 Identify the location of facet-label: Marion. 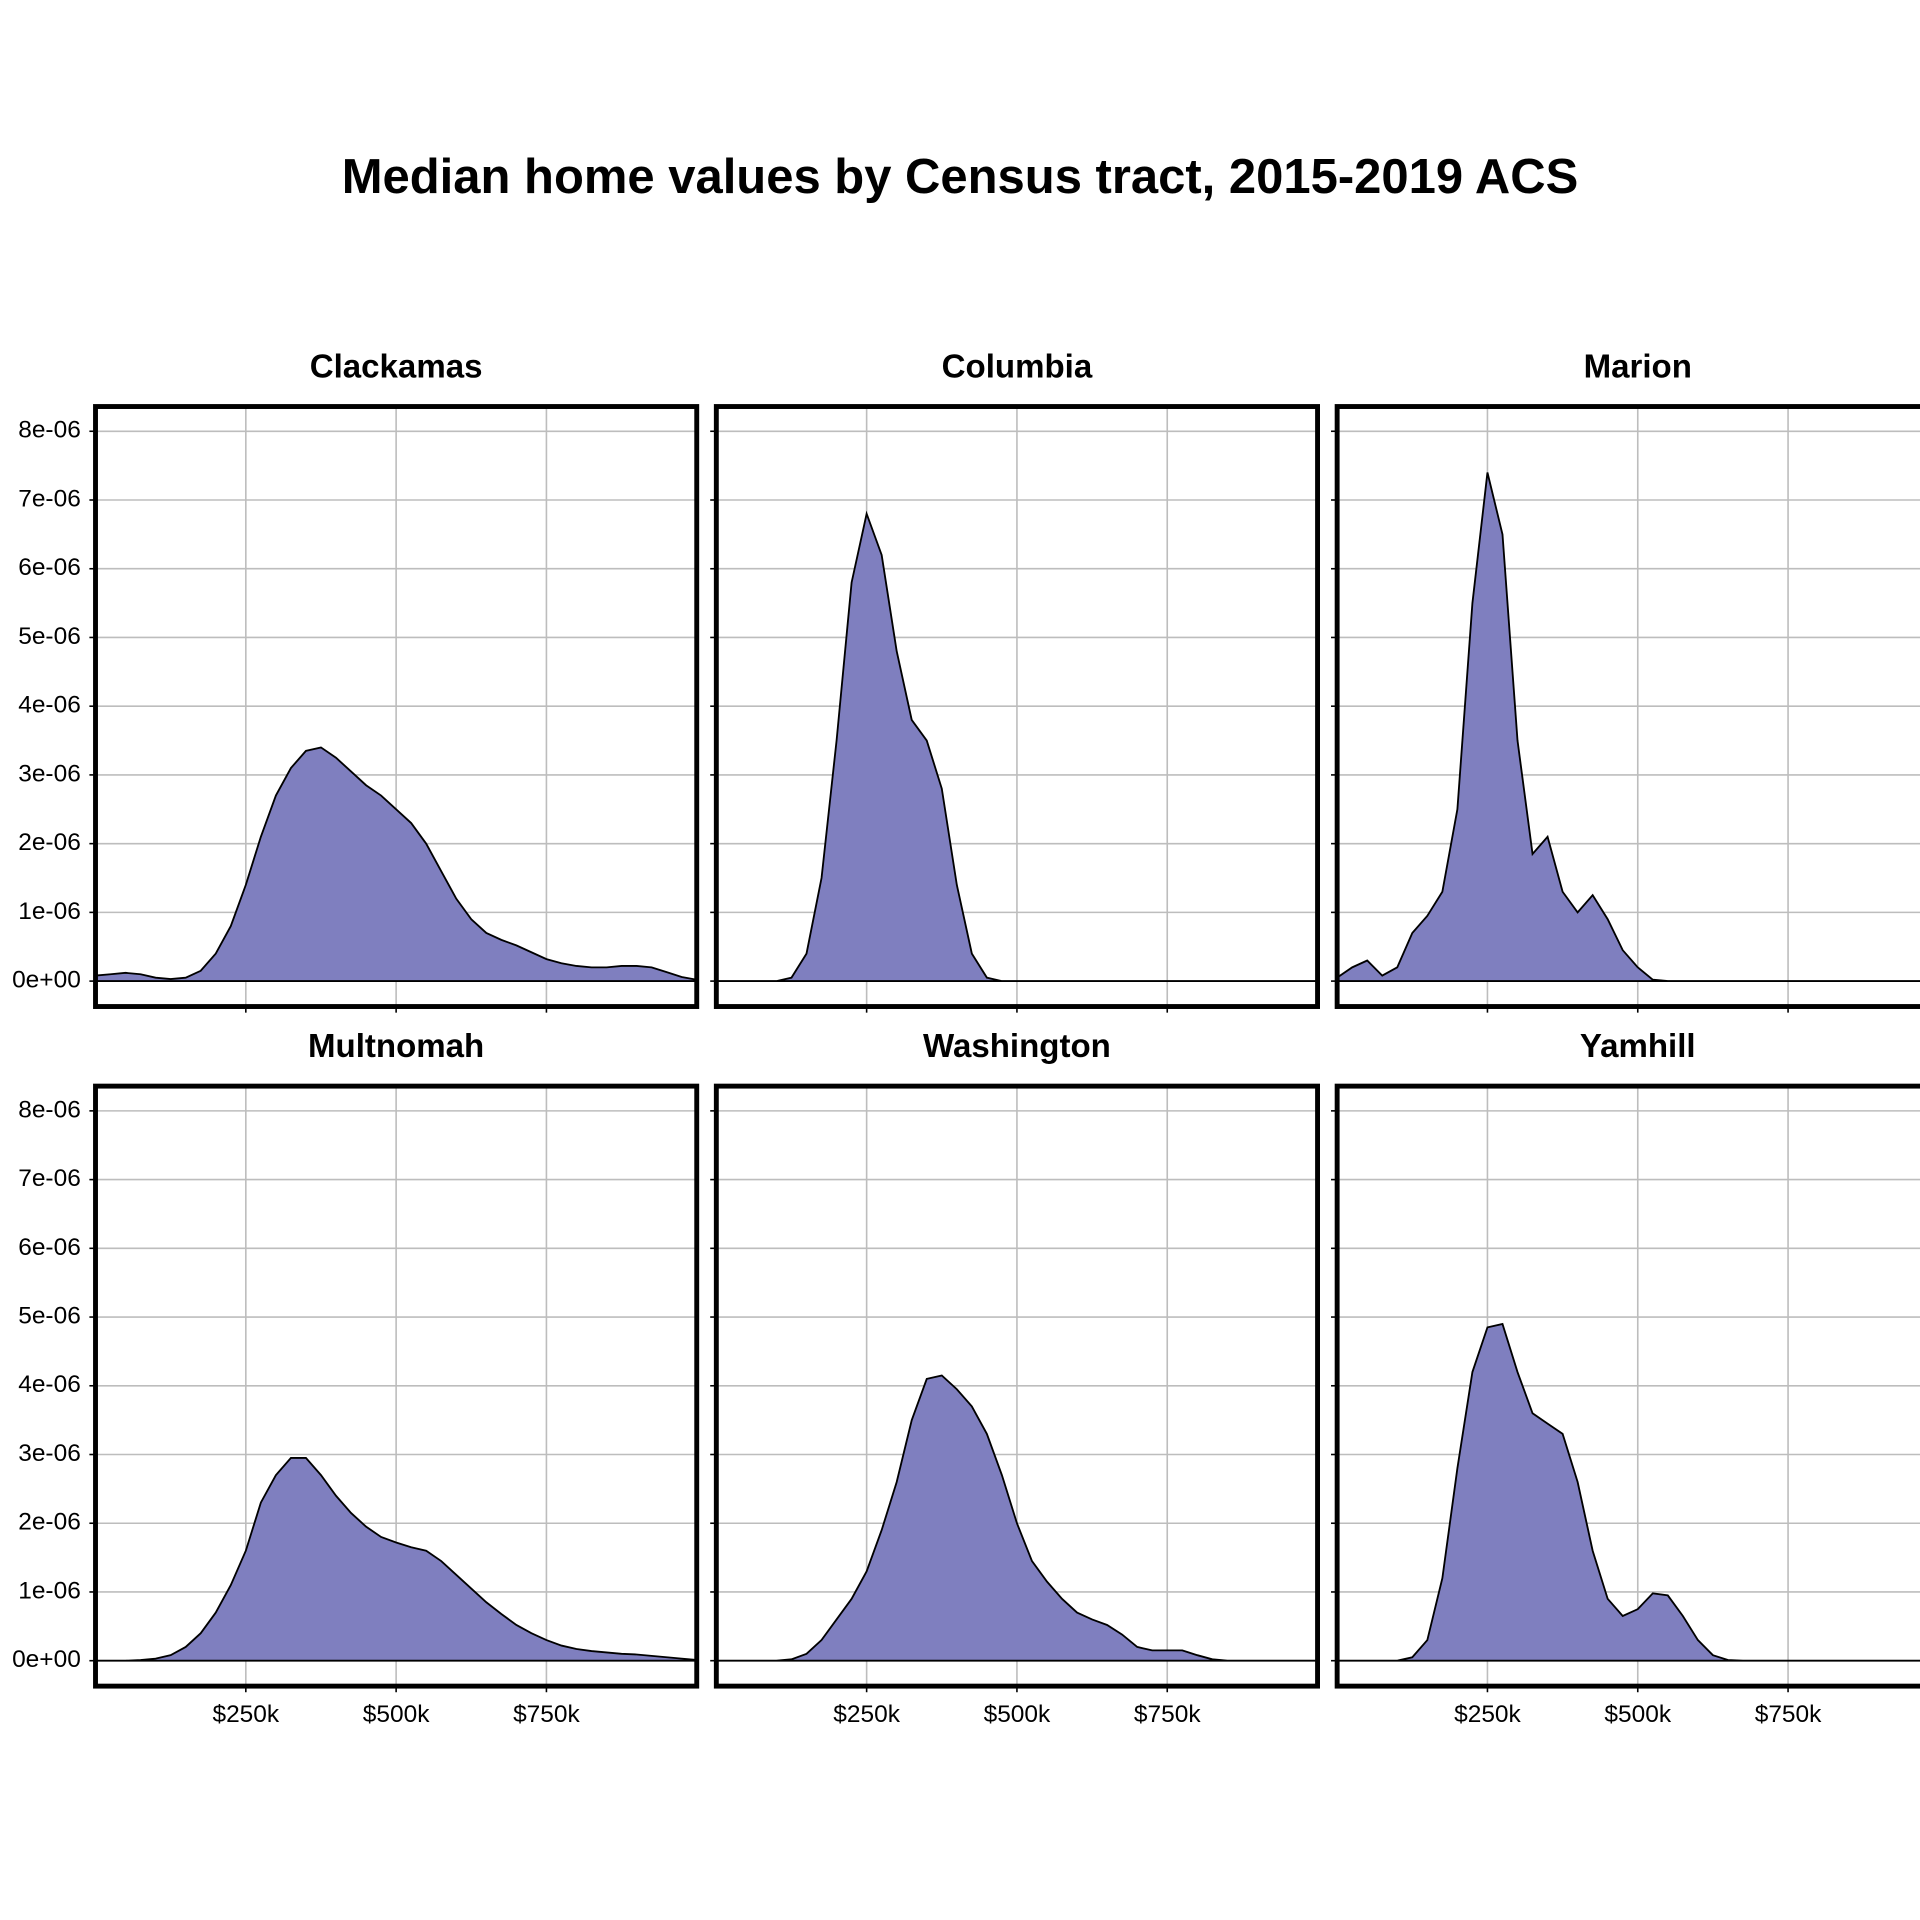
(1638, 366).